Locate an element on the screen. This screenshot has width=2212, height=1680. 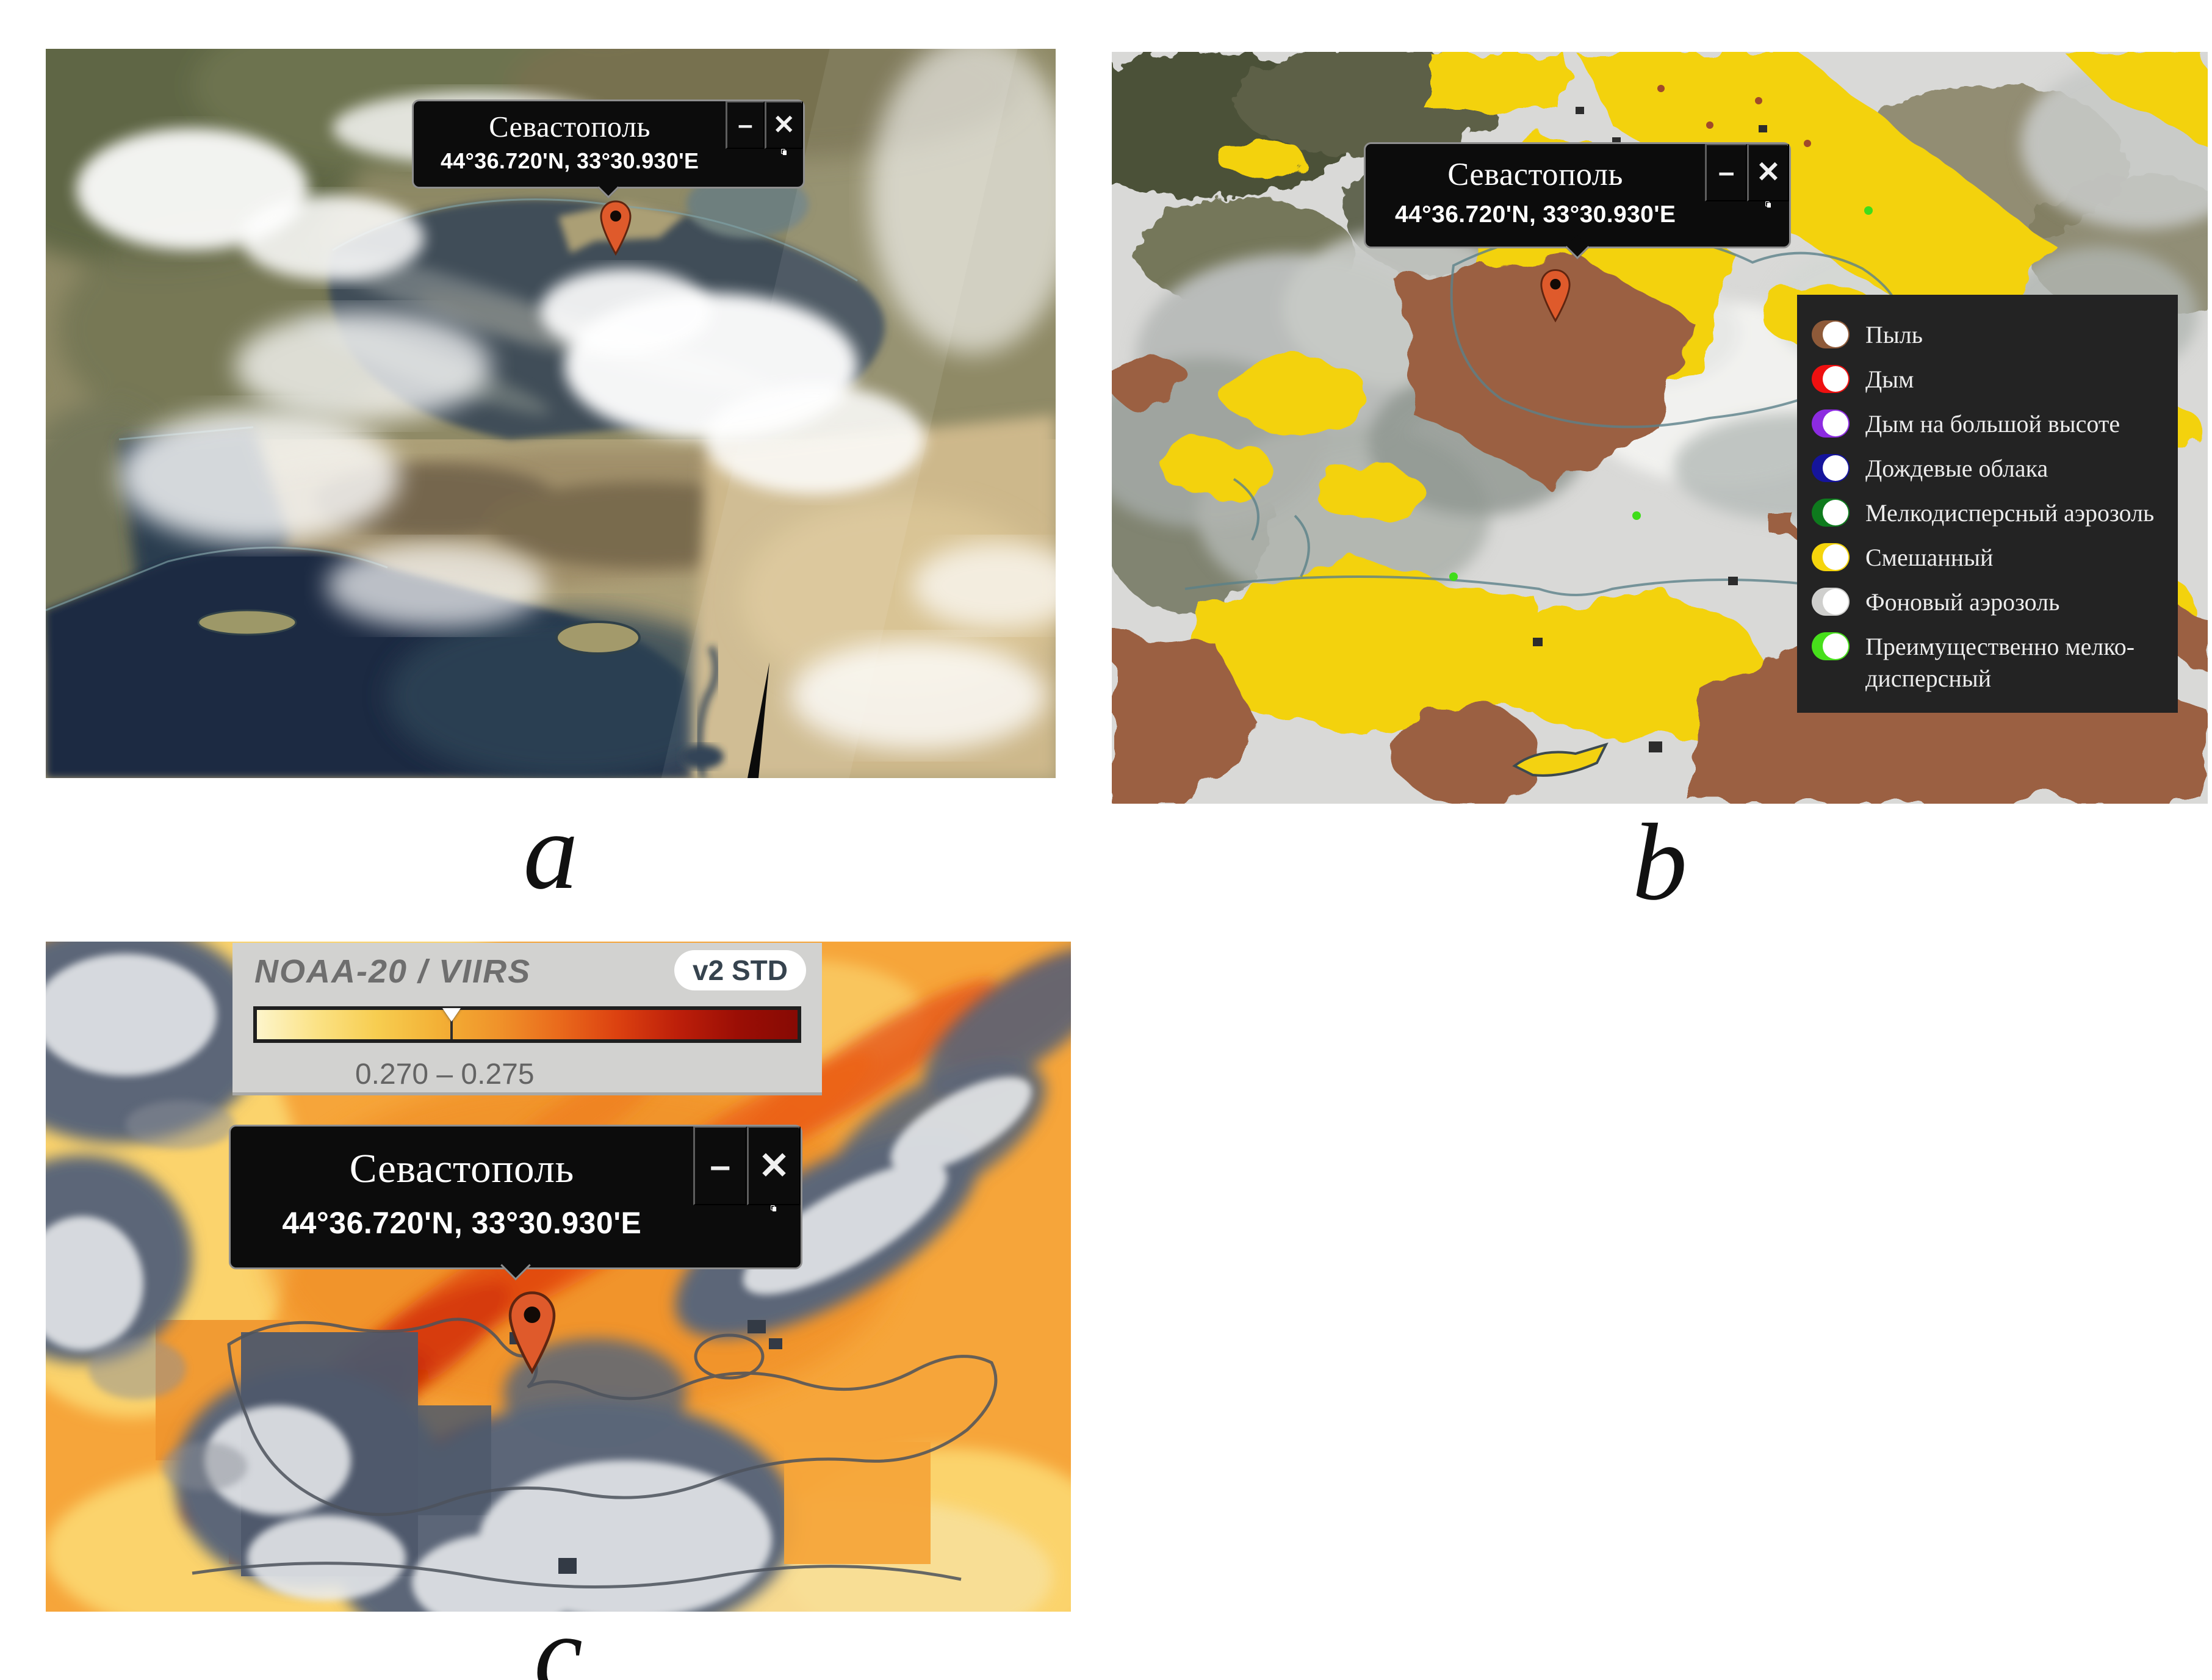
colorbar-marker-icon is located at coordinates (451, 1019).